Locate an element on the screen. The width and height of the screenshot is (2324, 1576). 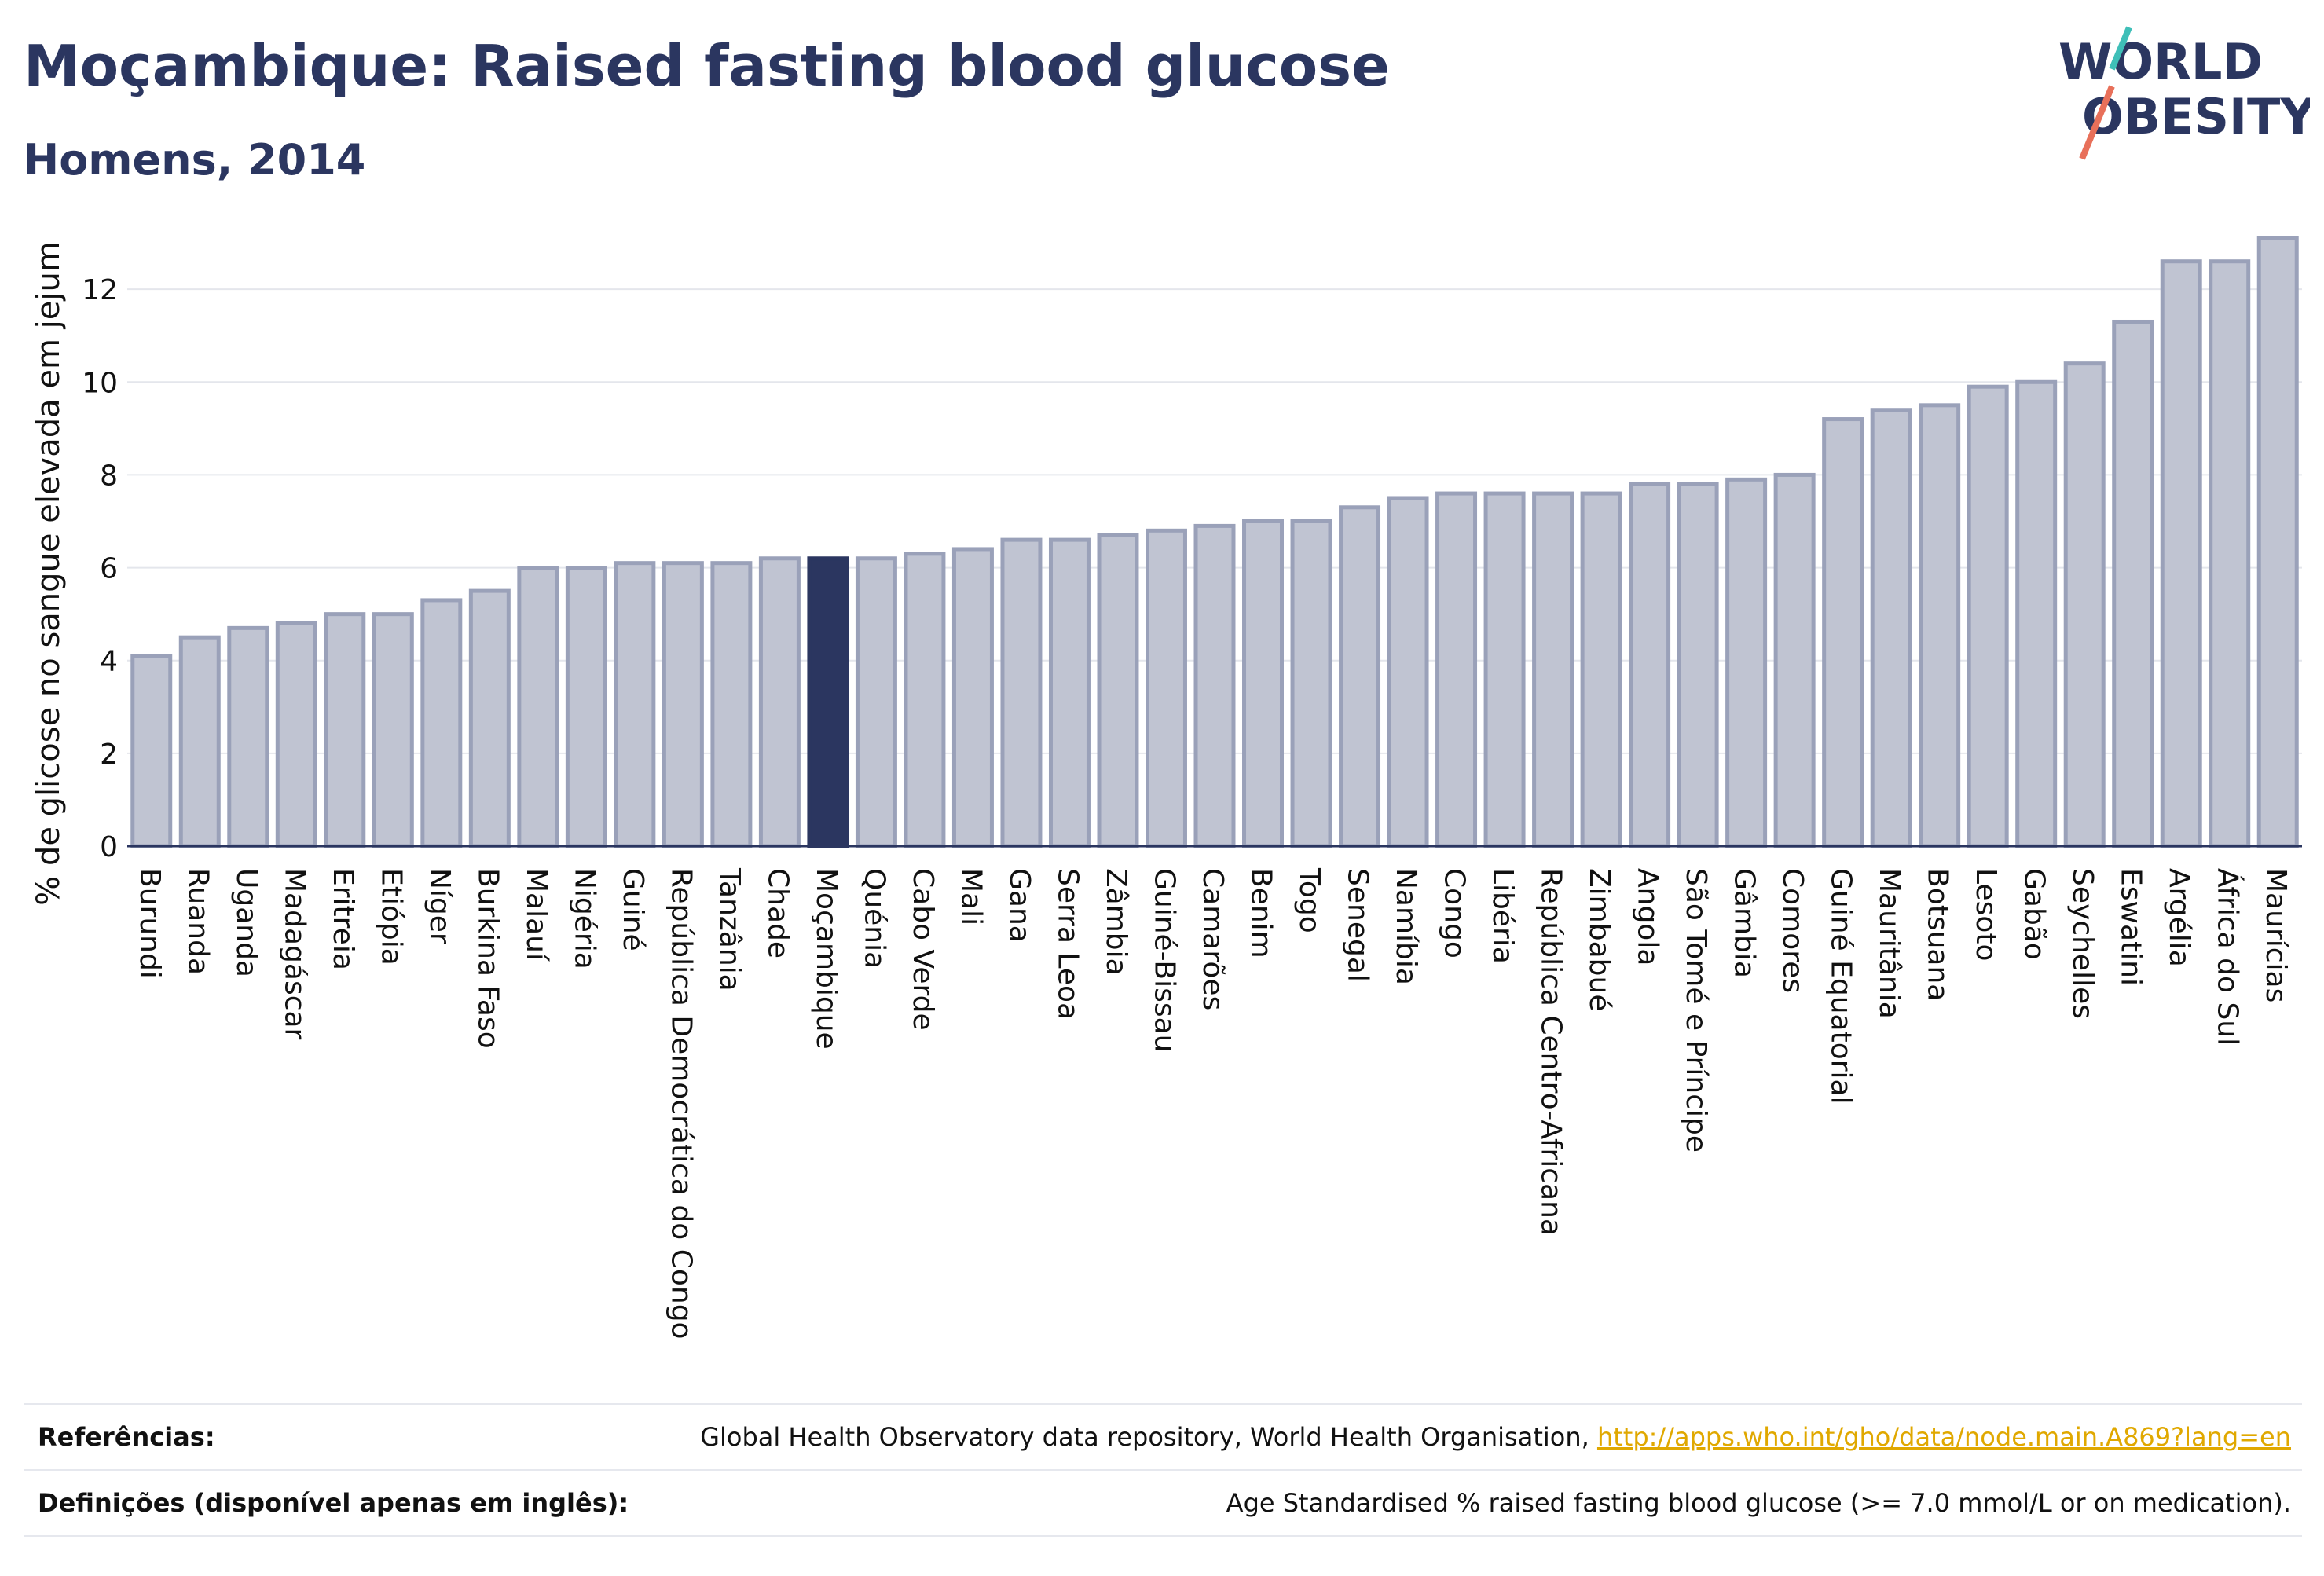
chart-subtitle: Homens, 2014 is located at coordinates (195, 160).